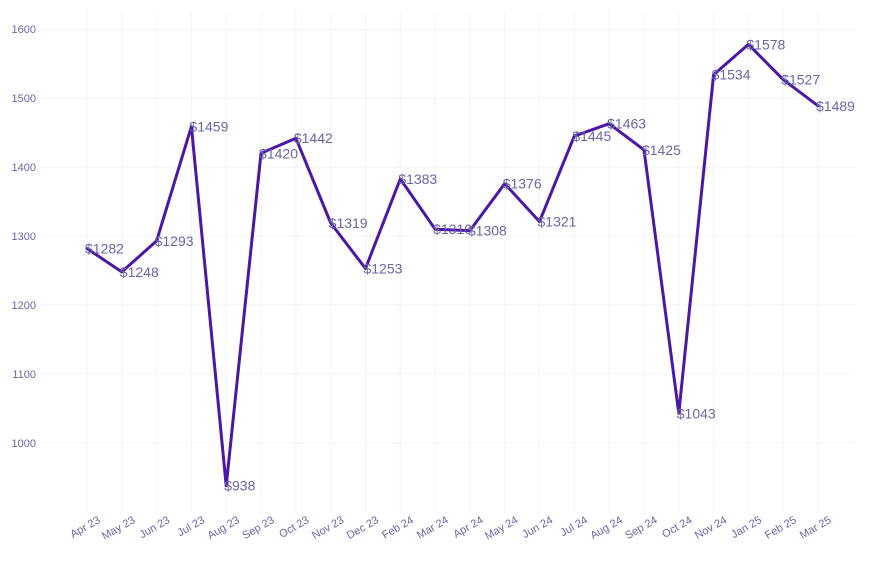 This screenshot has height=565, width=873. Describe the element at coordinates (382, 268) in the screenshot. I see `data-label: $1253` at that location.